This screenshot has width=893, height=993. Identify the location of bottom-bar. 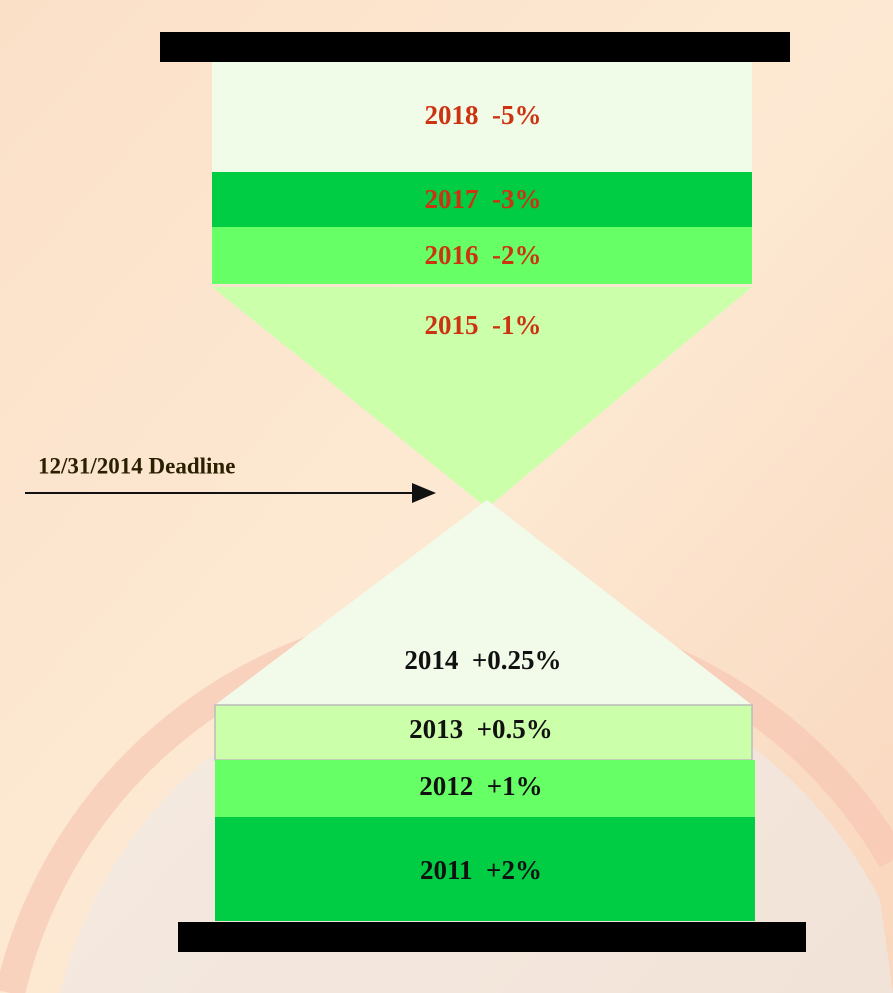
(492, 937).